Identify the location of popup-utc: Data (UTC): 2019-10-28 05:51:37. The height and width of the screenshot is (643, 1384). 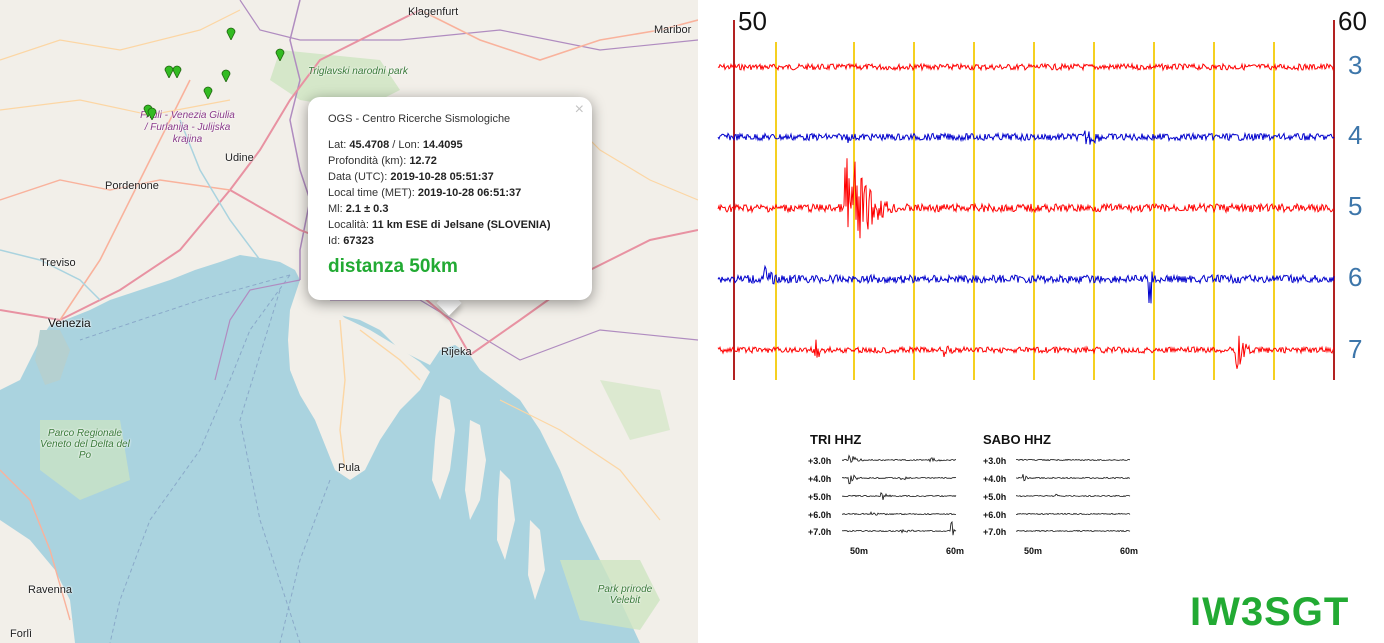
(411, 177).